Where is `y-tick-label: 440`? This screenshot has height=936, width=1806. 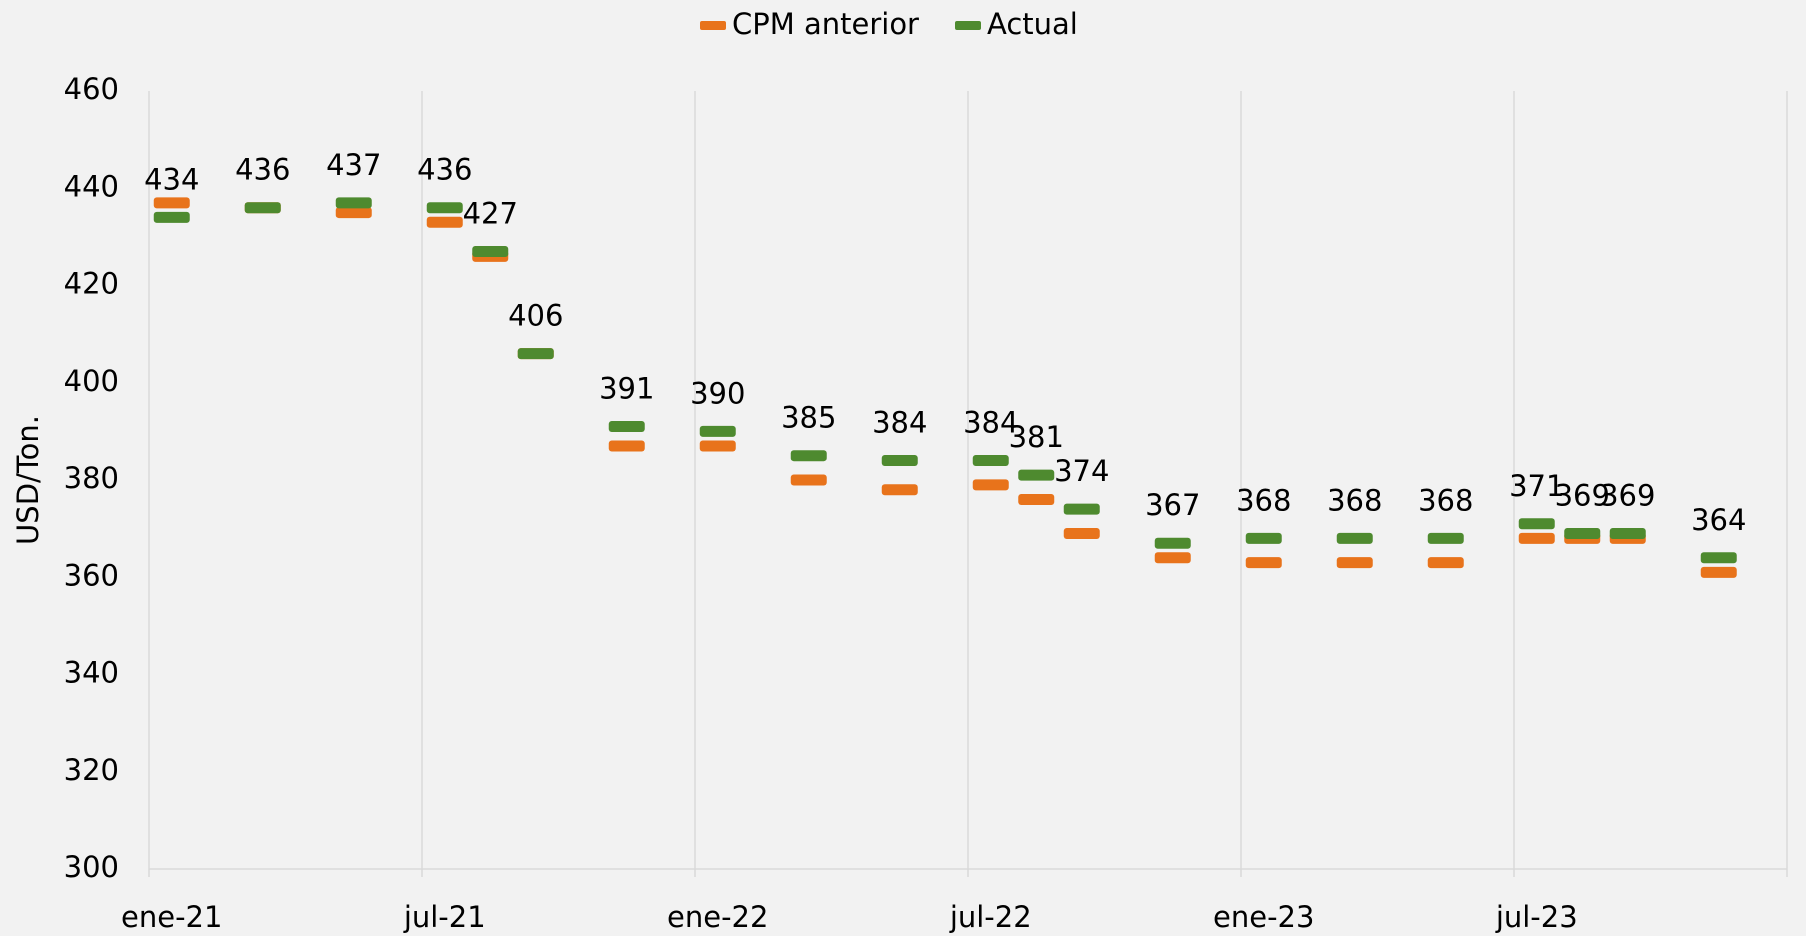 y-tick-label: 440 is located at coordinates (91, 186).